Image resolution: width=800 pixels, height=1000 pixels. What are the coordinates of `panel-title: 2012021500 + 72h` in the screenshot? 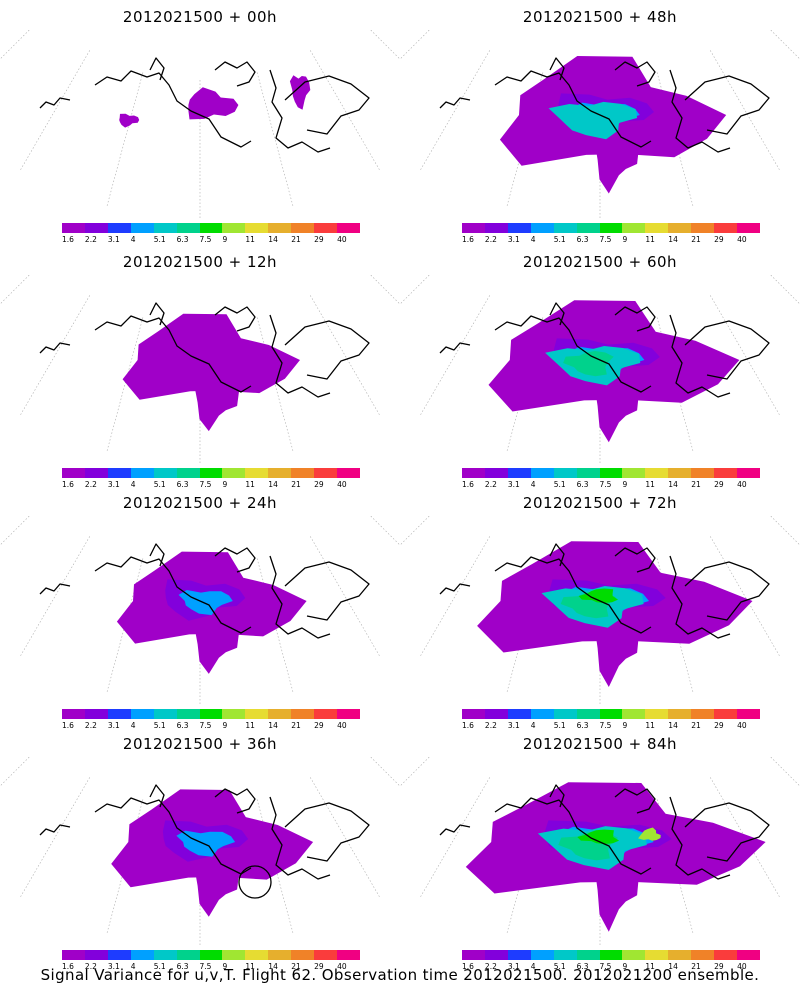 It's located at (600, 503).